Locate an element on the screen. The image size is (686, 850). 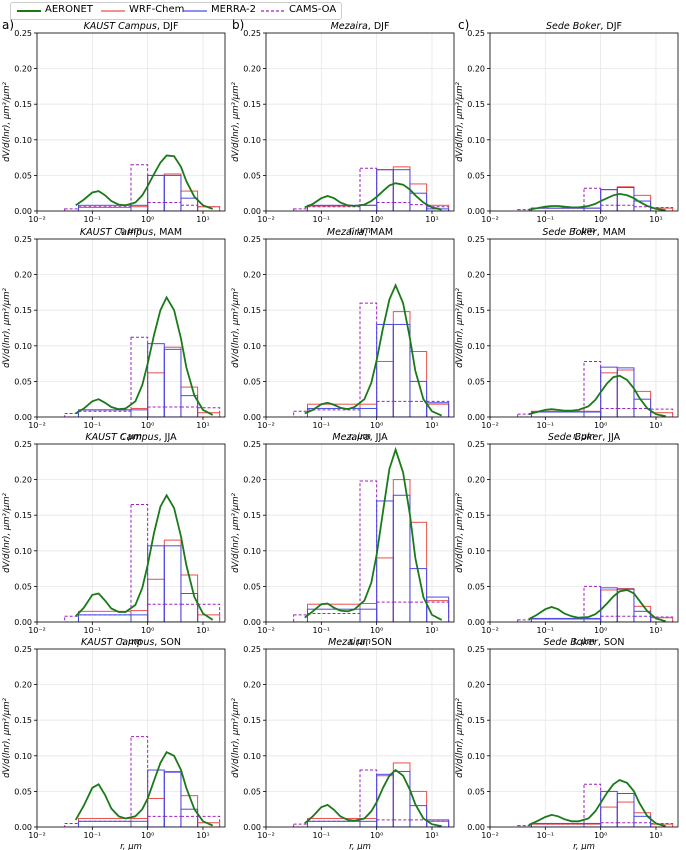
column-letter-b: b) is located at coordinates (238, 25).